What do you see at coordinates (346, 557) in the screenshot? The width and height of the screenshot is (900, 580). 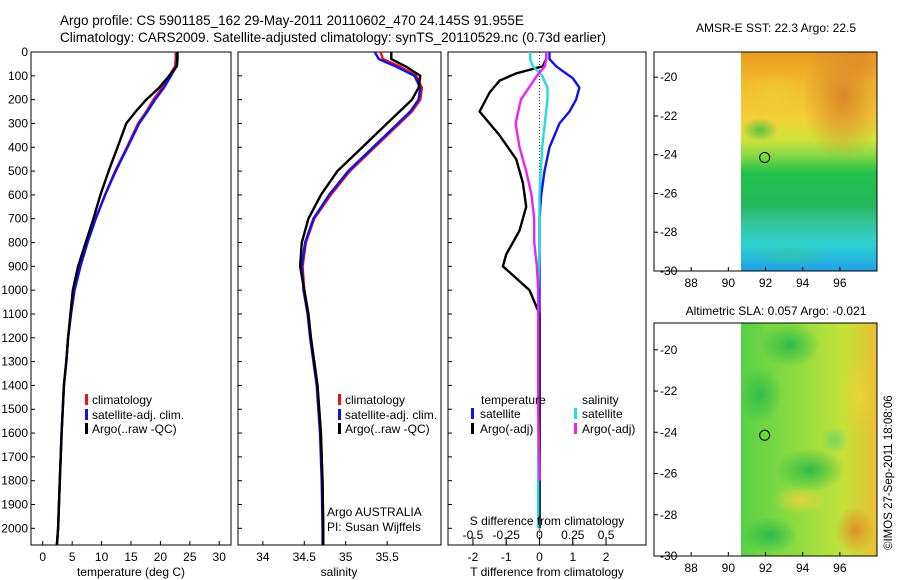 I see `x-tick-label: 35` at bounding box center [346, 557].